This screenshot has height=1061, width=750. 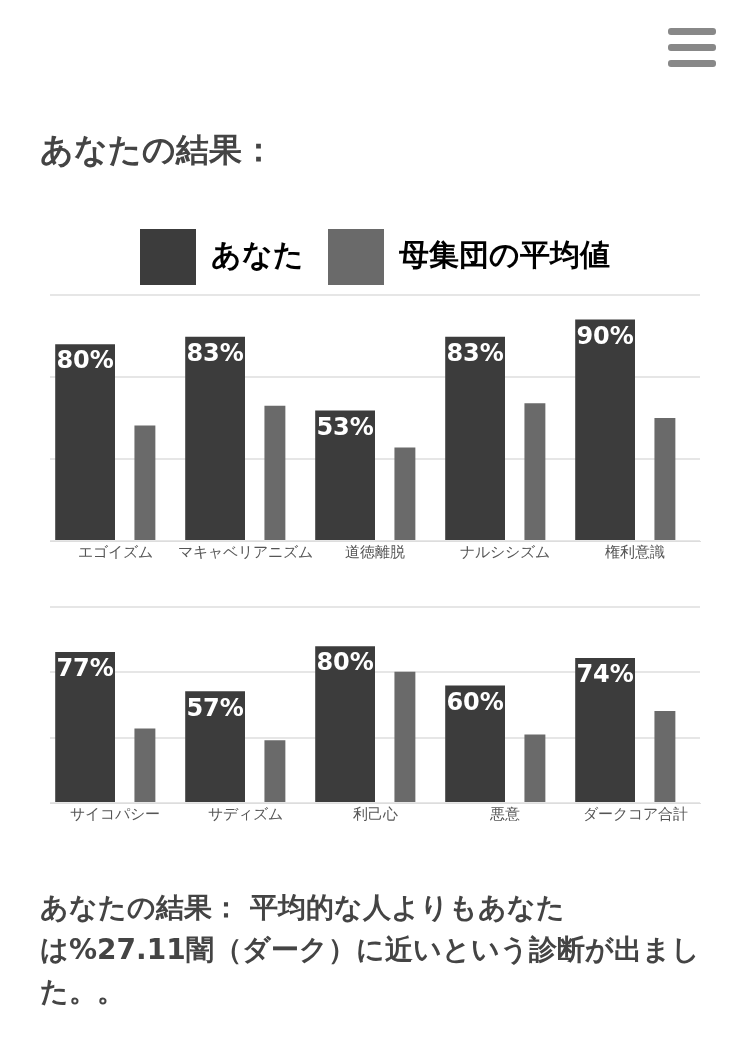 What do you see at coordinates (85, 668) in the screenshot?
I see `data-label: 77%` at bounding box center [85, 668].